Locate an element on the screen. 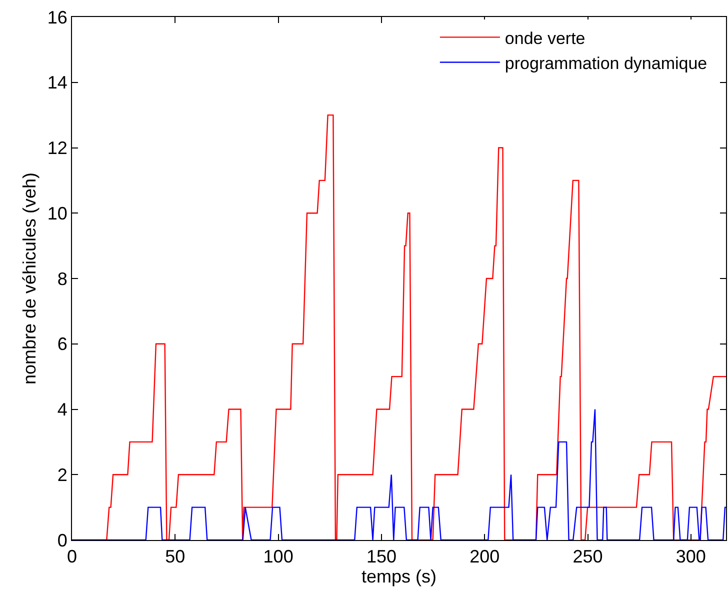  y-tick-label: 16 is located at coordinates (57, 17).